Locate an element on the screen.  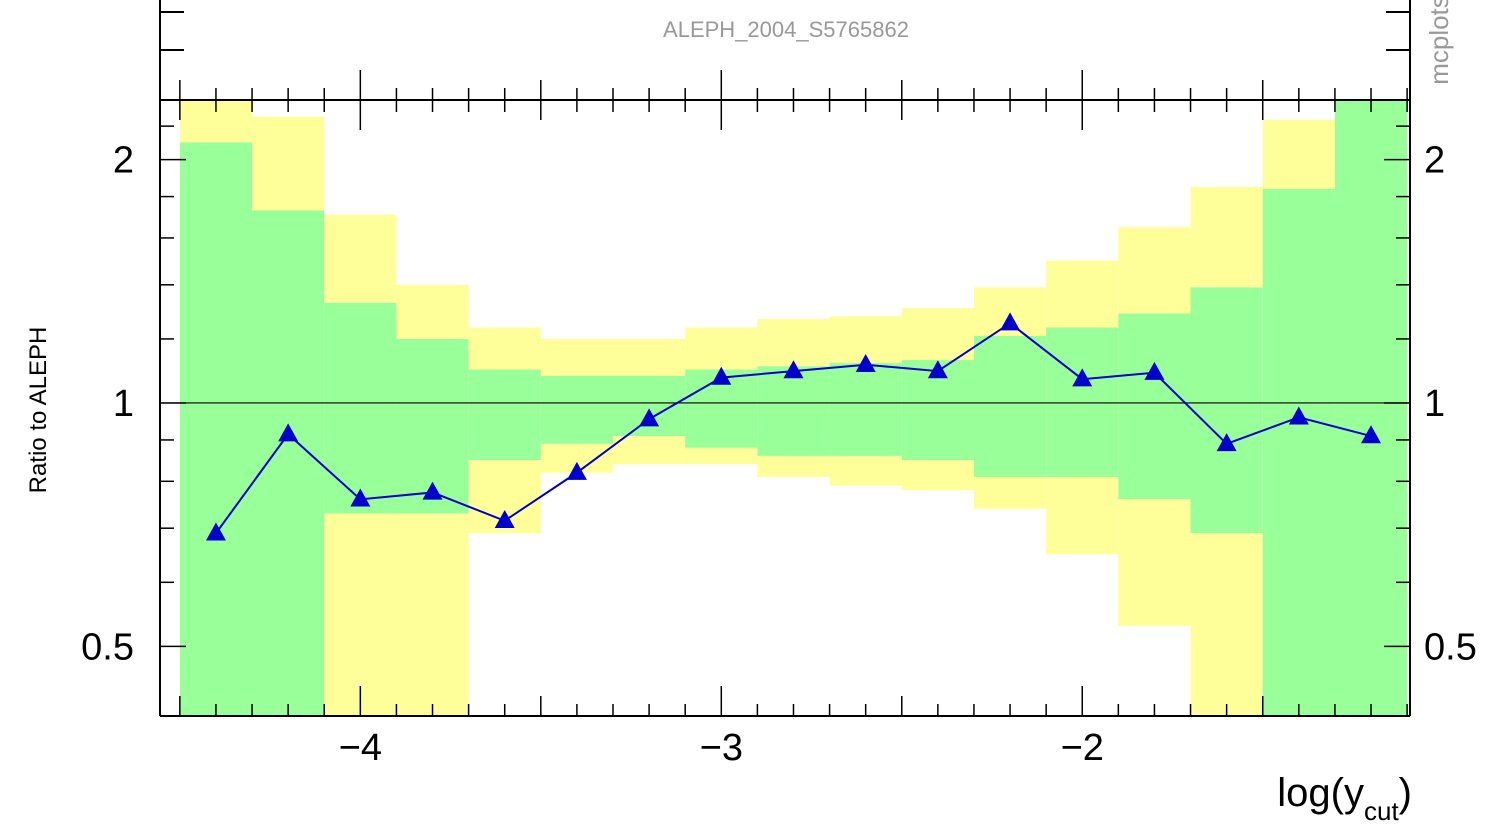
x-axis-label-sub: cut is located at coordinates (1381, 811).